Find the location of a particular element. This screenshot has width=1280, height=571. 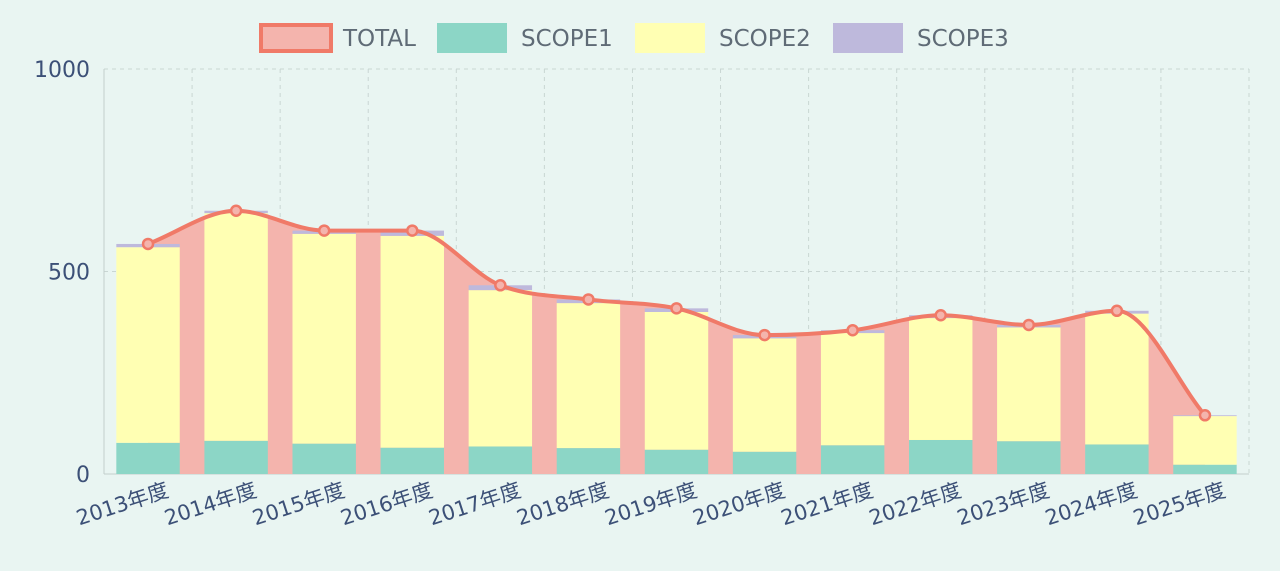

legend-swatch-scope3 is located at coordinates (868, 38).